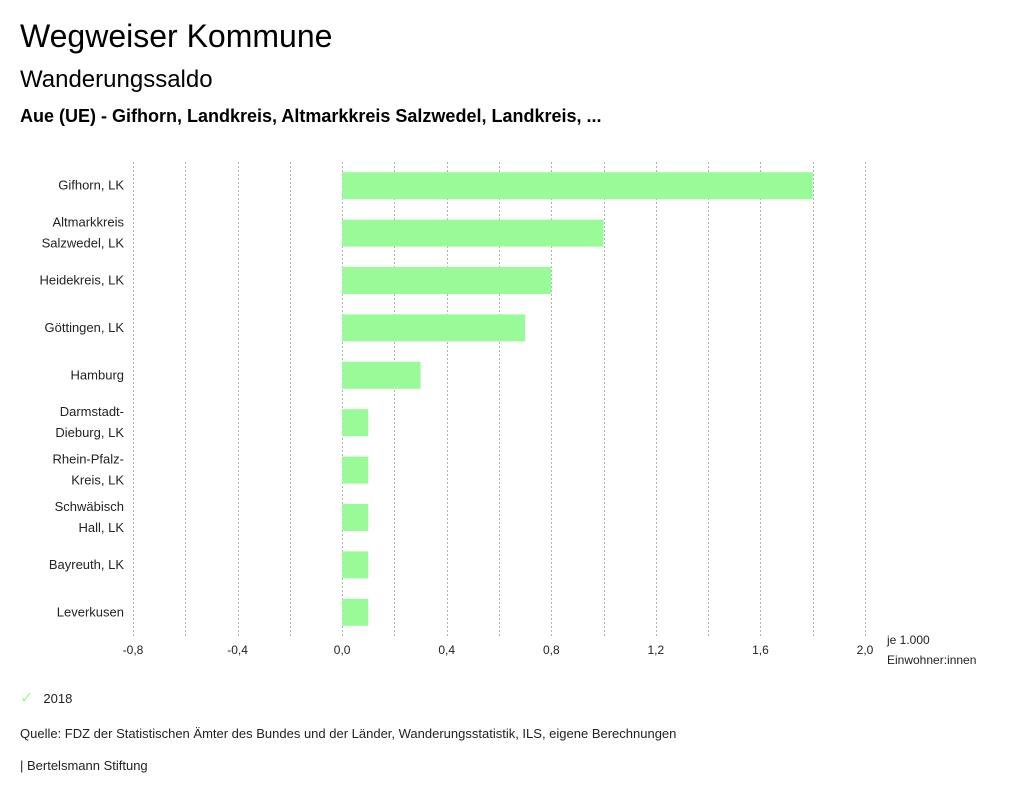 The height and width of the screenshot is (799, 1024). Describe the element at coordinates (86, 564) in the screenshot. I see `category-label: Bayreuth, LK` at that location.